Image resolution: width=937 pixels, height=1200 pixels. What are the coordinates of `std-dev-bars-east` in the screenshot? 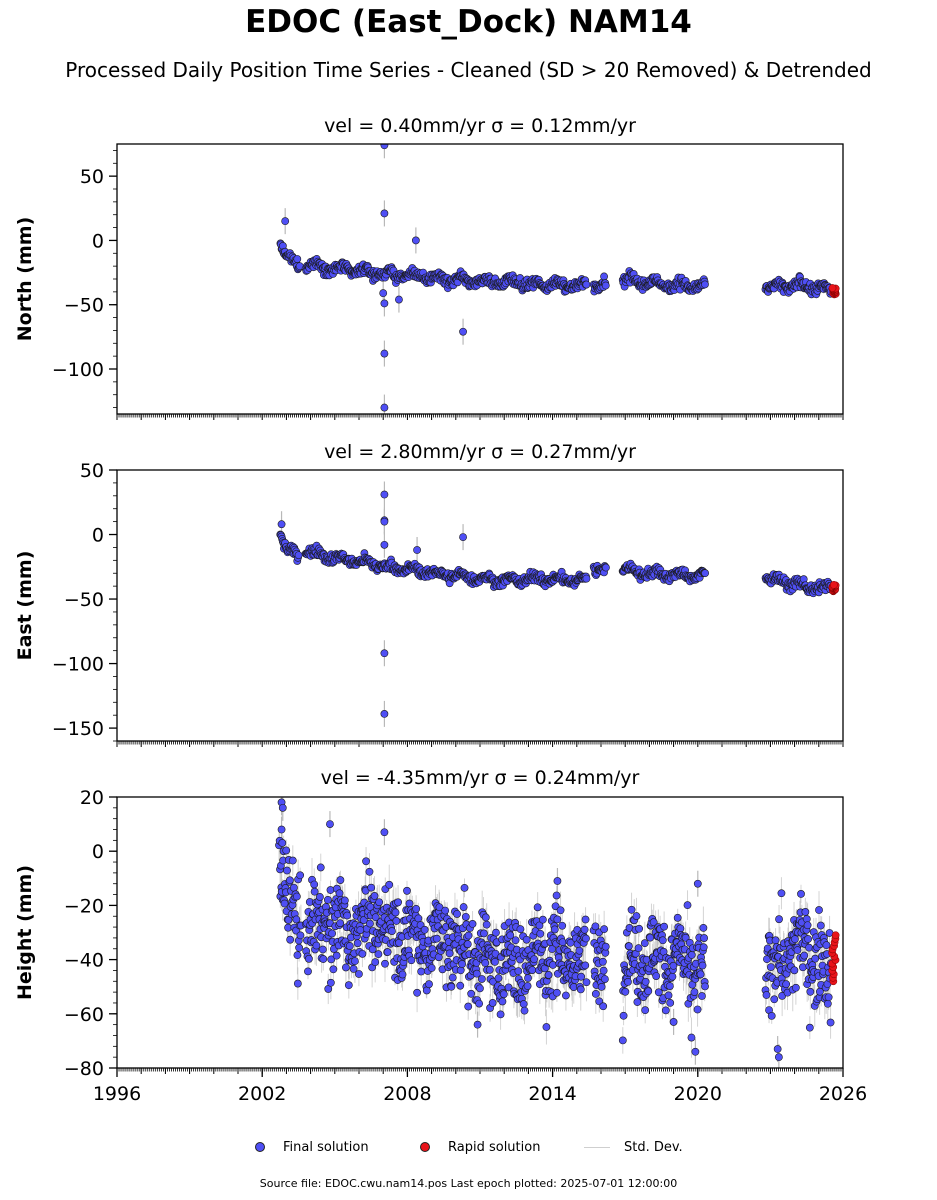 It's located at (555, 604).